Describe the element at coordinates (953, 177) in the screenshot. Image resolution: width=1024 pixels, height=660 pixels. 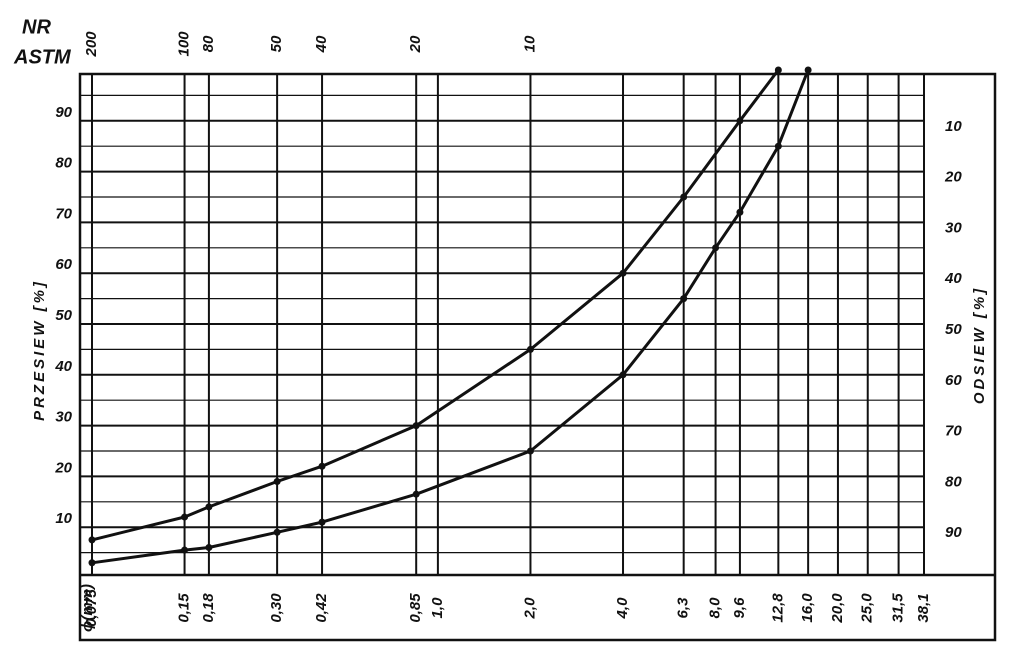
I see `y2-tick-label: 20` at that location.